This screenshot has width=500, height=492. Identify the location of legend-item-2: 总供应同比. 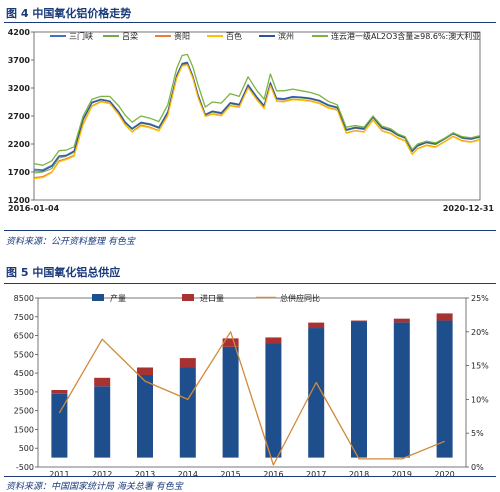
(288, 298).